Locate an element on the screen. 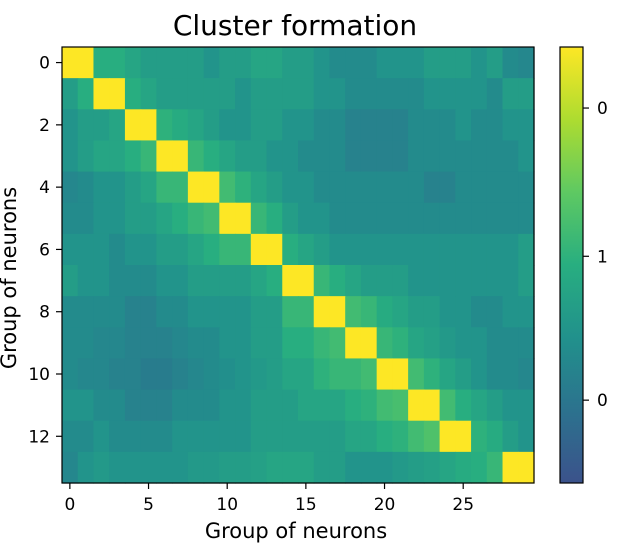 Image resolution: width=621 pixels, height=549 pixels. x-tick-label: 20 is located at coordinates (385, 505).